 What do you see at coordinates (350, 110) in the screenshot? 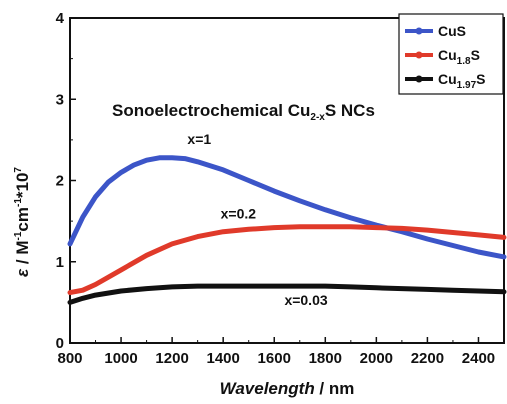
I see `chart-title-tail: S NCs` at bounding box center [350, 110].